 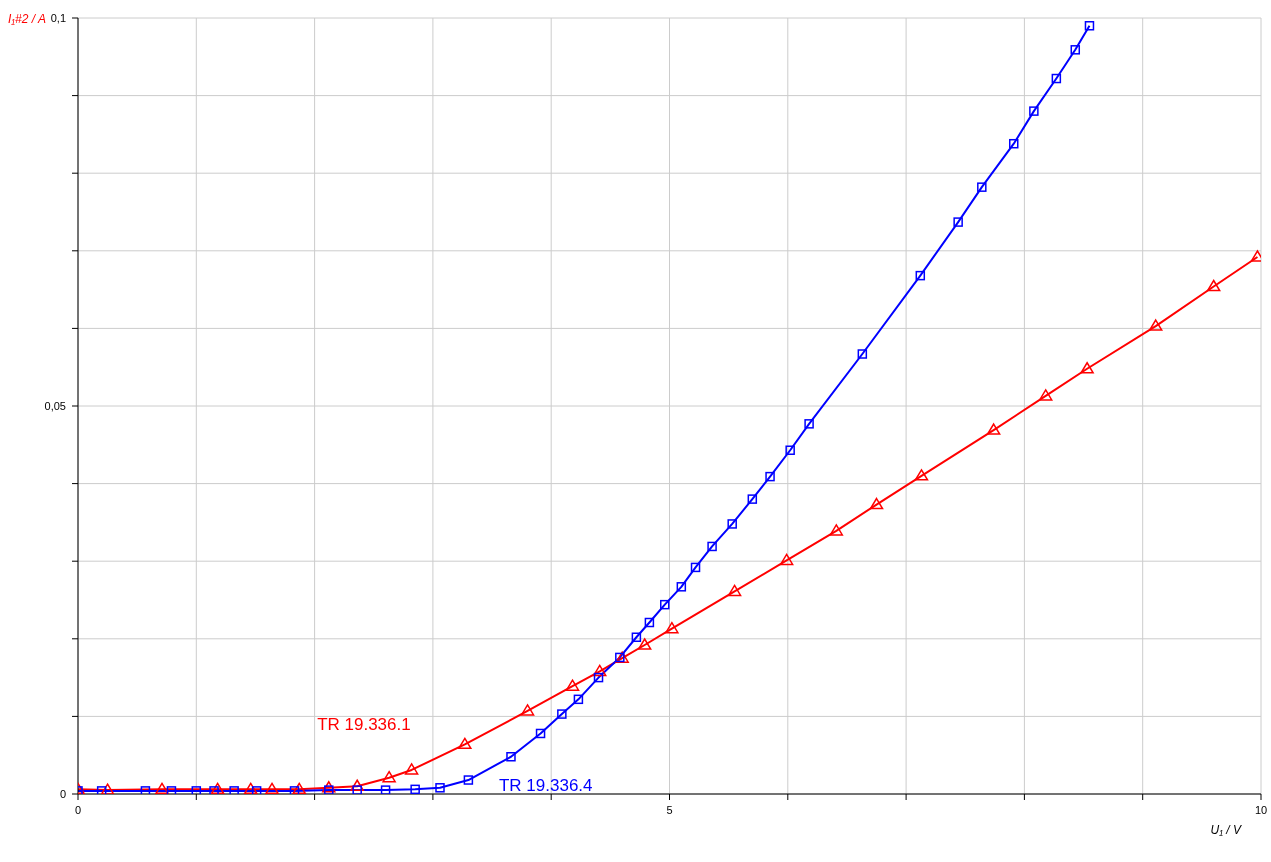 What do you see at coordinates (669, 810) in the screenshot?
I see `x-tick-label: 5` at bounding box center [669, 810].